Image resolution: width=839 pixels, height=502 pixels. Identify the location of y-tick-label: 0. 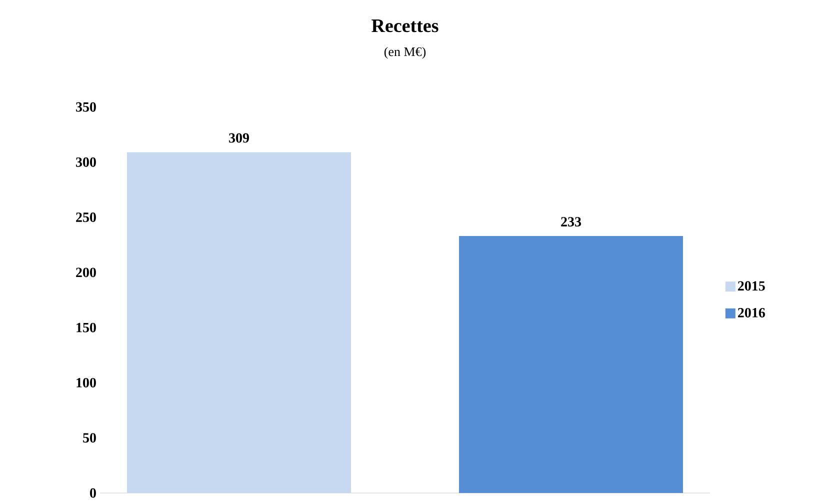
(93, 493).